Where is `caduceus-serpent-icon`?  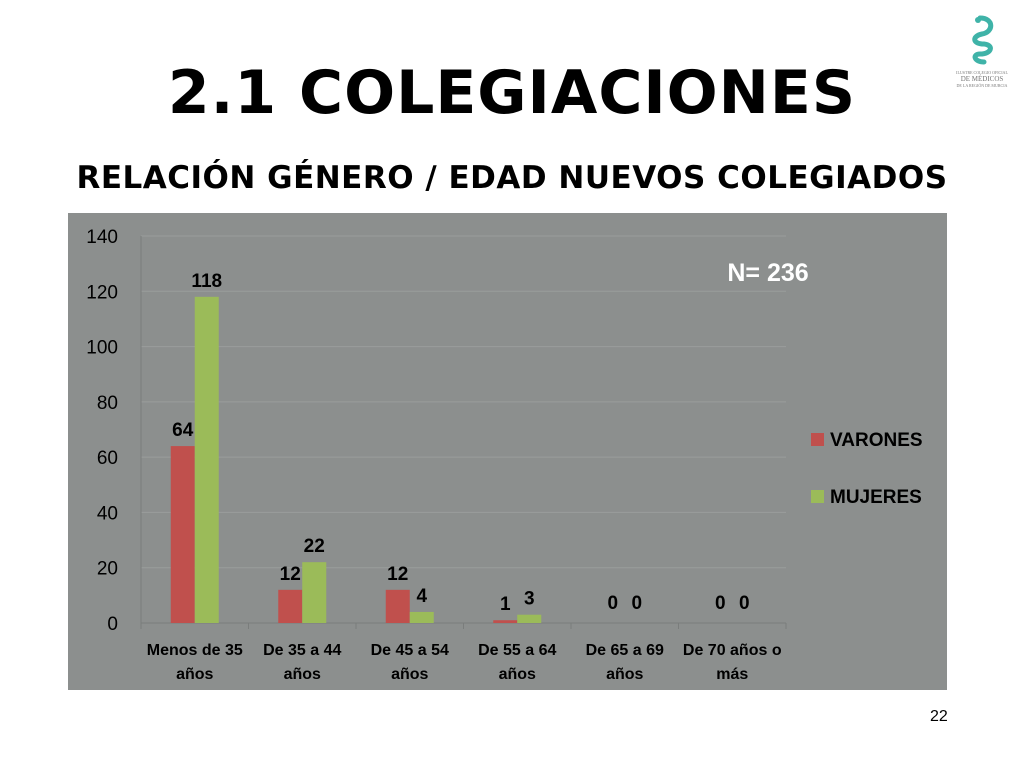 caduceus-serpent-icon is located at coordinates (983, 40).